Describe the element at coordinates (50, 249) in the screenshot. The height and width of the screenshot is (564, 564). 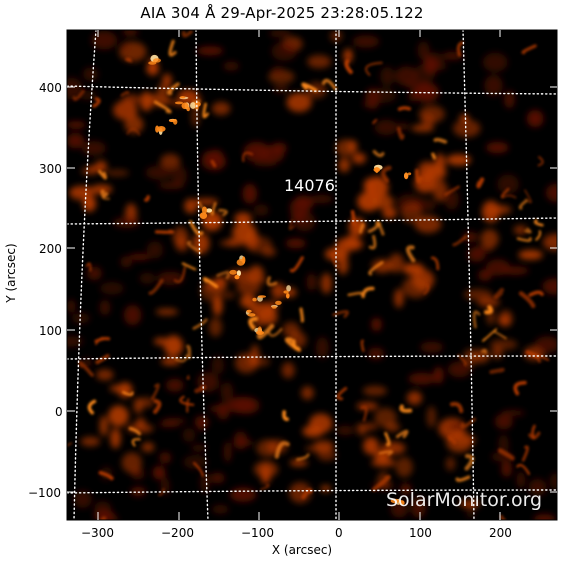
I see `y-tick-label: 200` at that location.